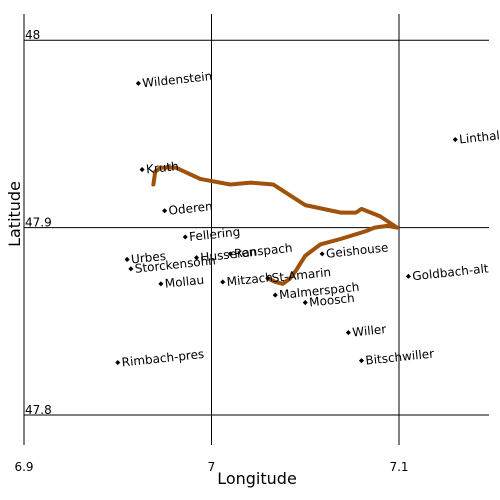  Describe the element at coordinates (451, 272) in the screenshot. I see `place-label: Goldbach-alt` at that location.